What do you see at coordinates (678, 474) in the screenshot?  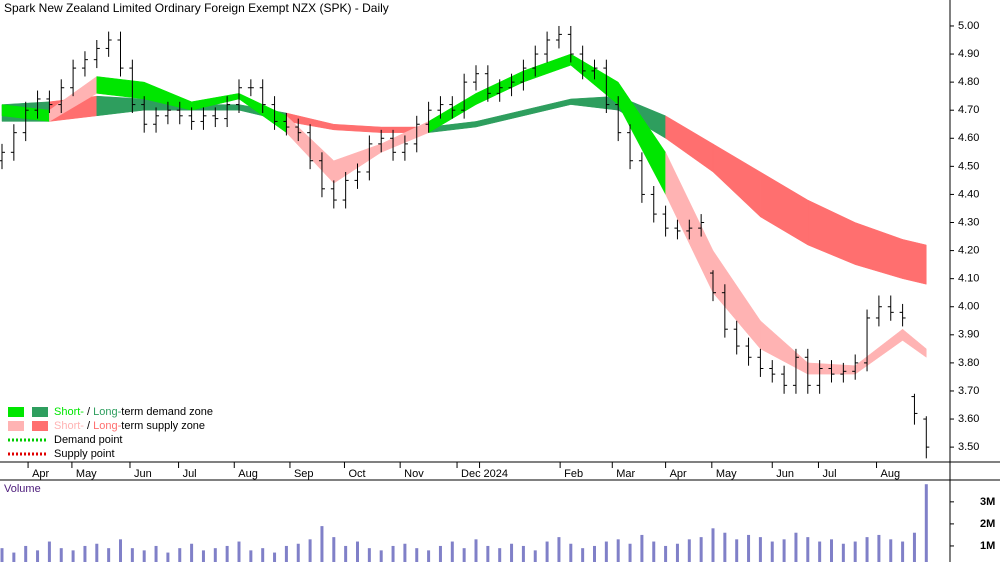 I see `x-tick-label: Apr` at bounding box center [678, 474].